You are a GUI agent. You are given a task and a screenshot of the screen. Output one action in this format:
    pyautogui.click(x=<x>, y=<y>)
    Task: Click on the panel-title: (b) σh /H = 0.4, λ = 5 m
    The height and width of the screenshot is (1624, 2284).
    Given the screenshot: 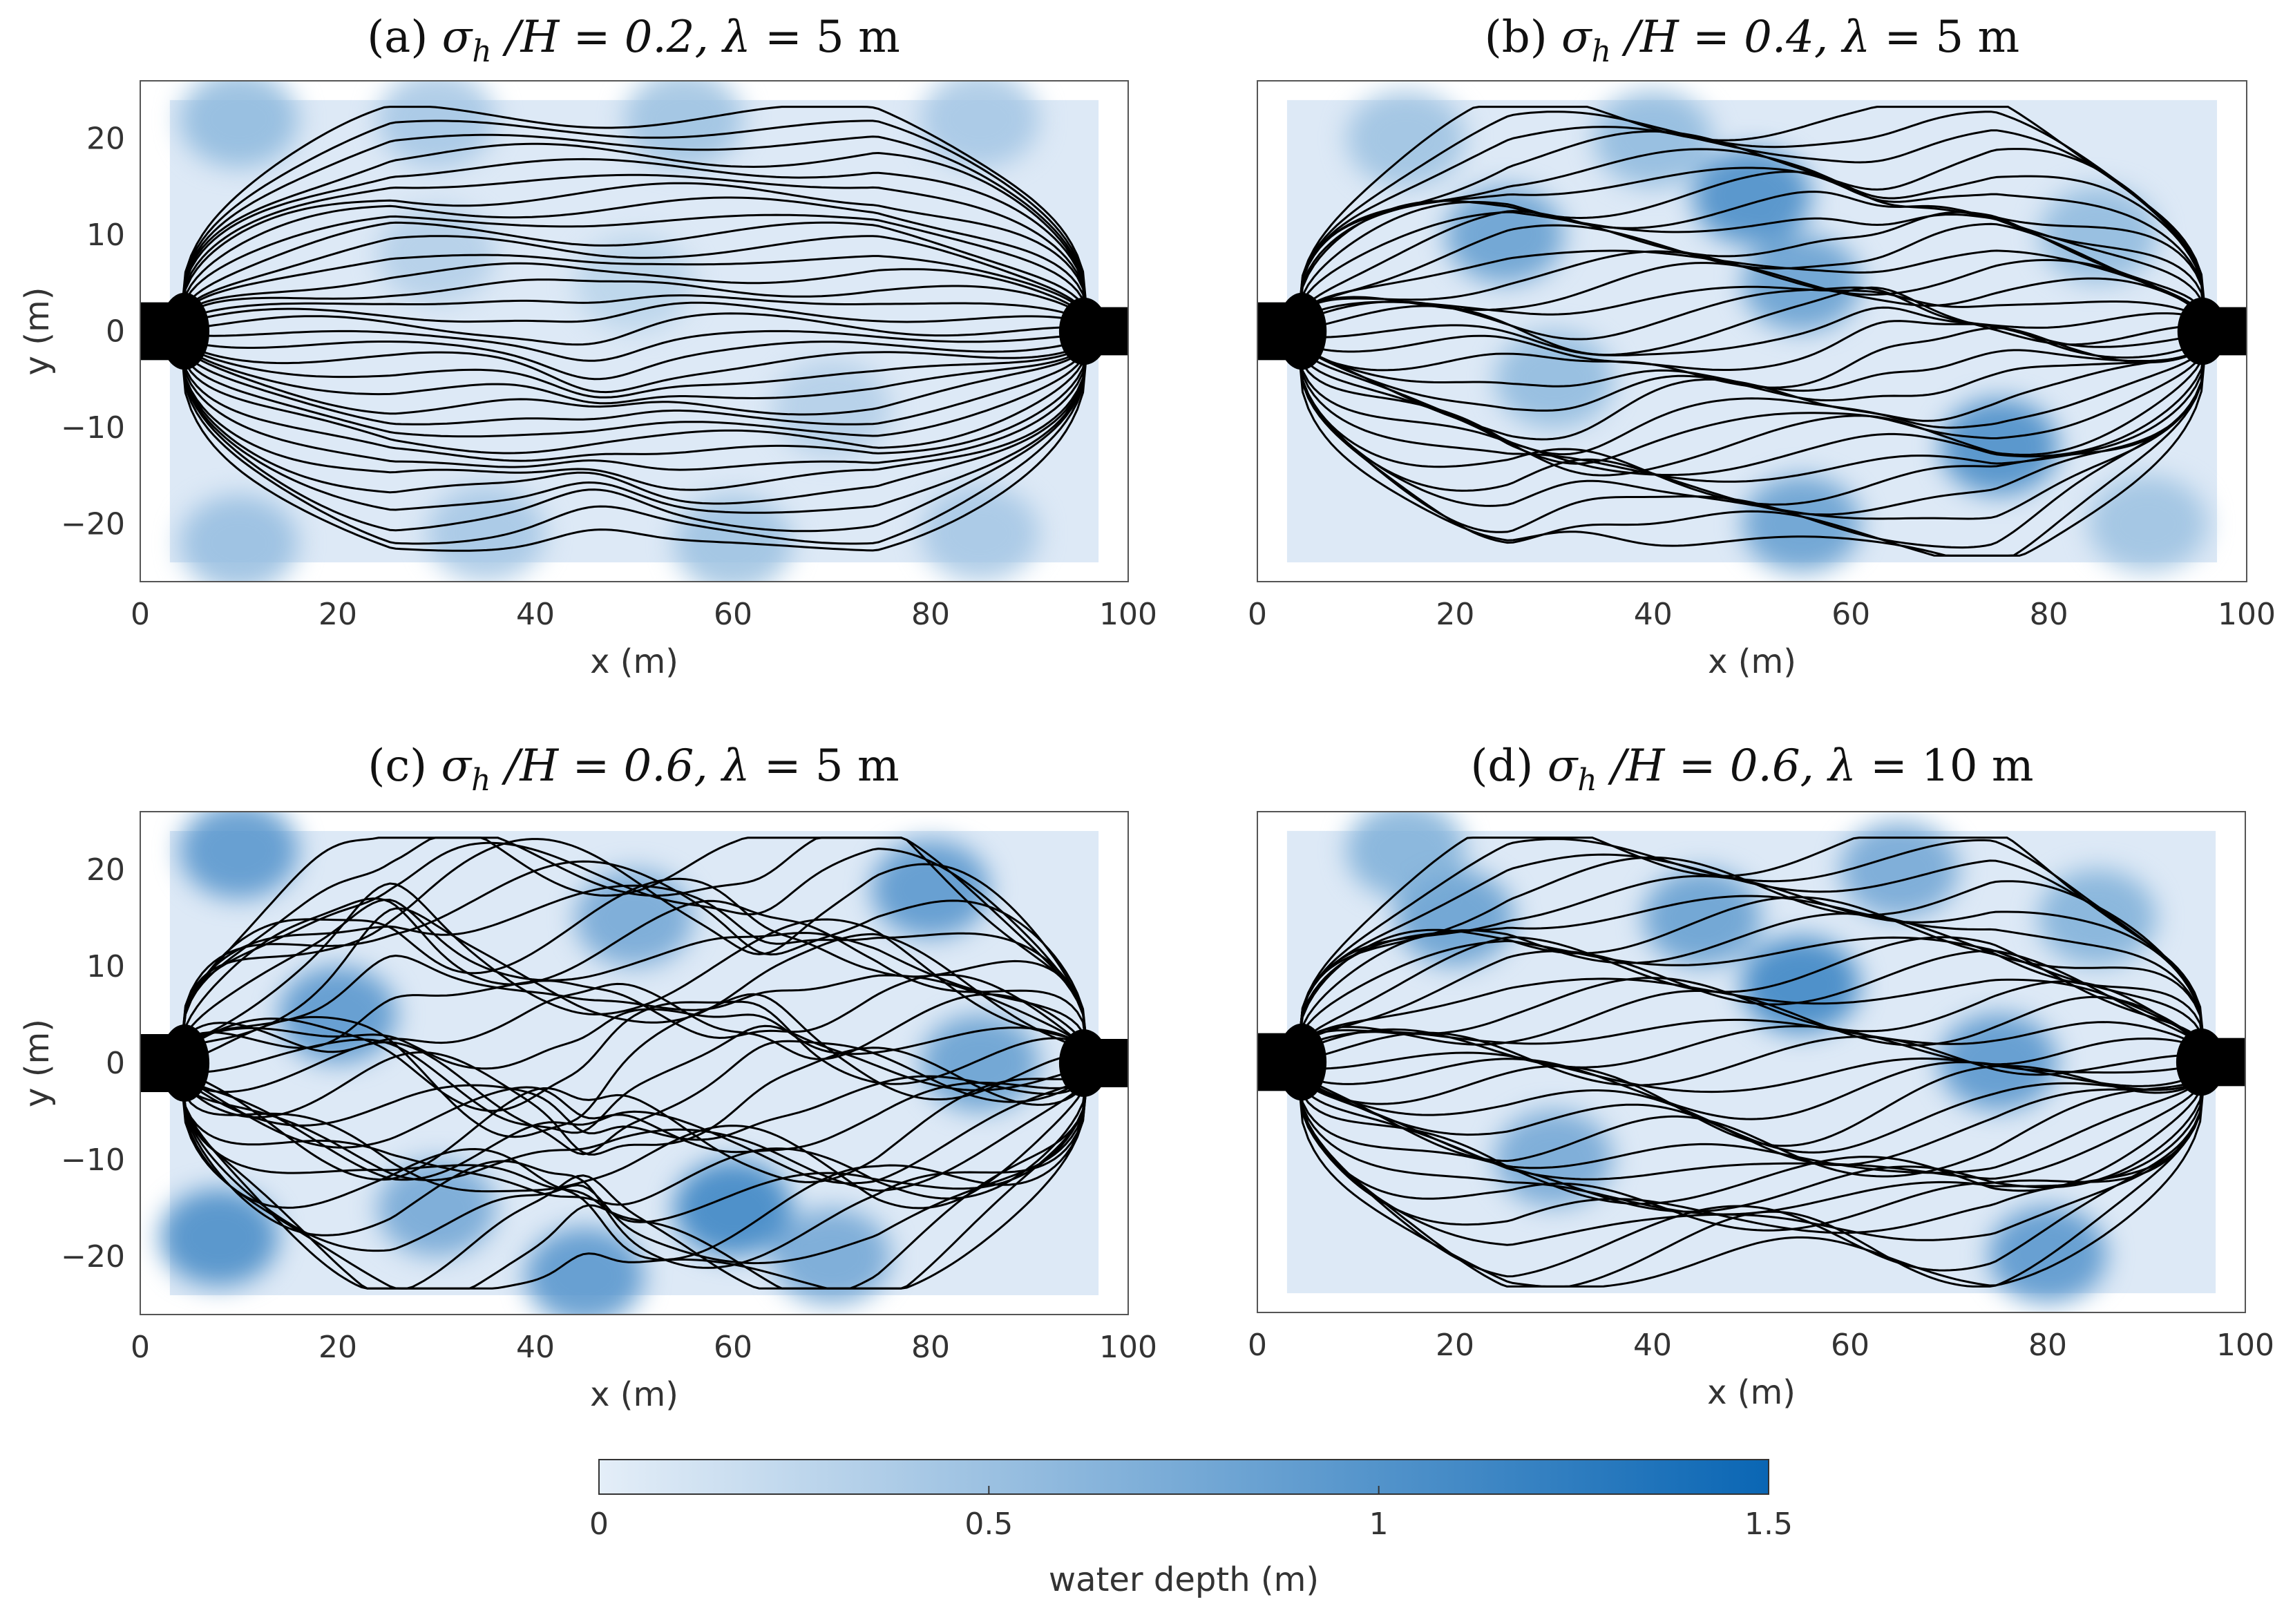 What is the action you would take?
    pyautogui.click(x=1752, y=40)
    